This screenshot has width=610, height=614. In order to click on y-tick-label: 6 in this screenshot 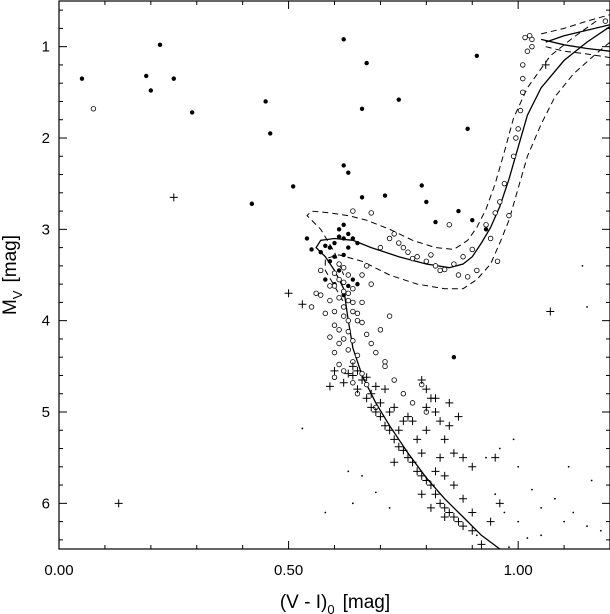, I will do `click(46, 503)`.